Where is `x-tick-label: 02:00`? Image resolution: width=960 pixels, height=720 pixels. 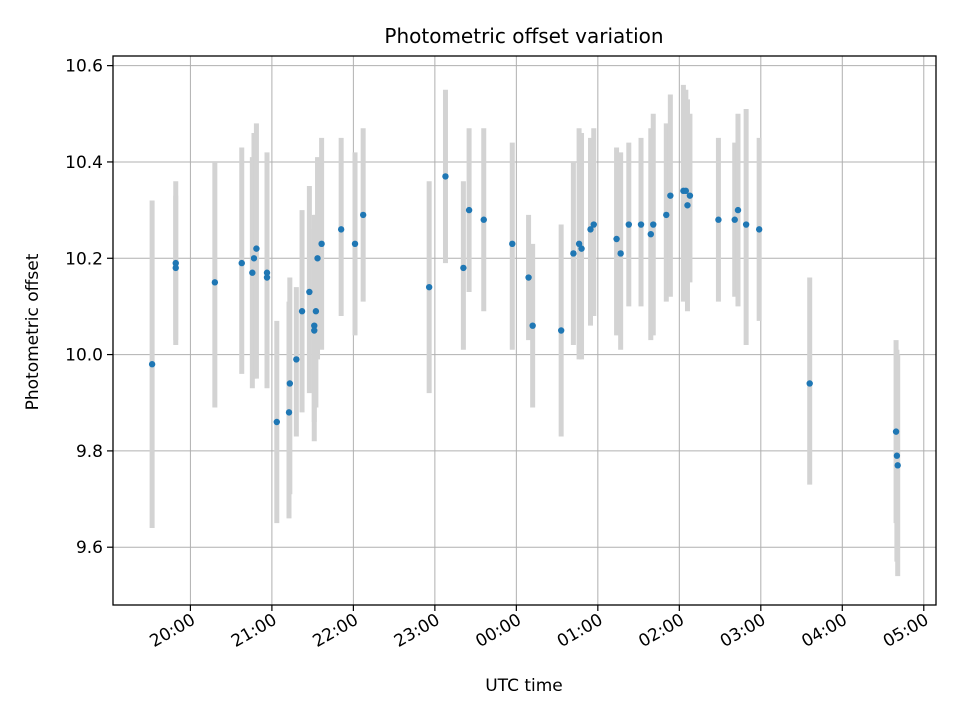
x-tick-label: 02:00 is located at coordinates (661, 631).